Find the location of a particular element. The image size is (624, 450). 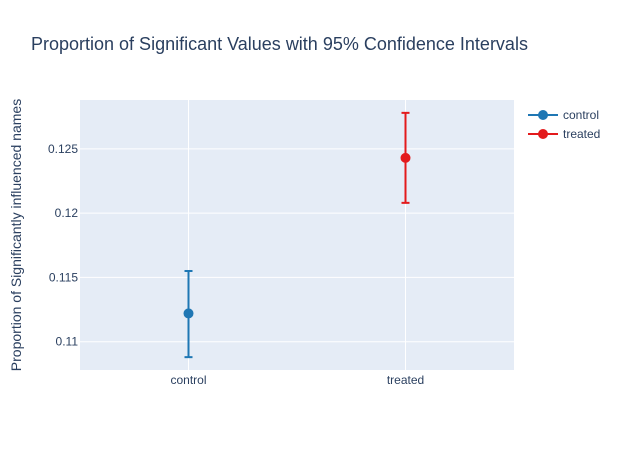

data-point-treated is located at coordinates (405, 157).